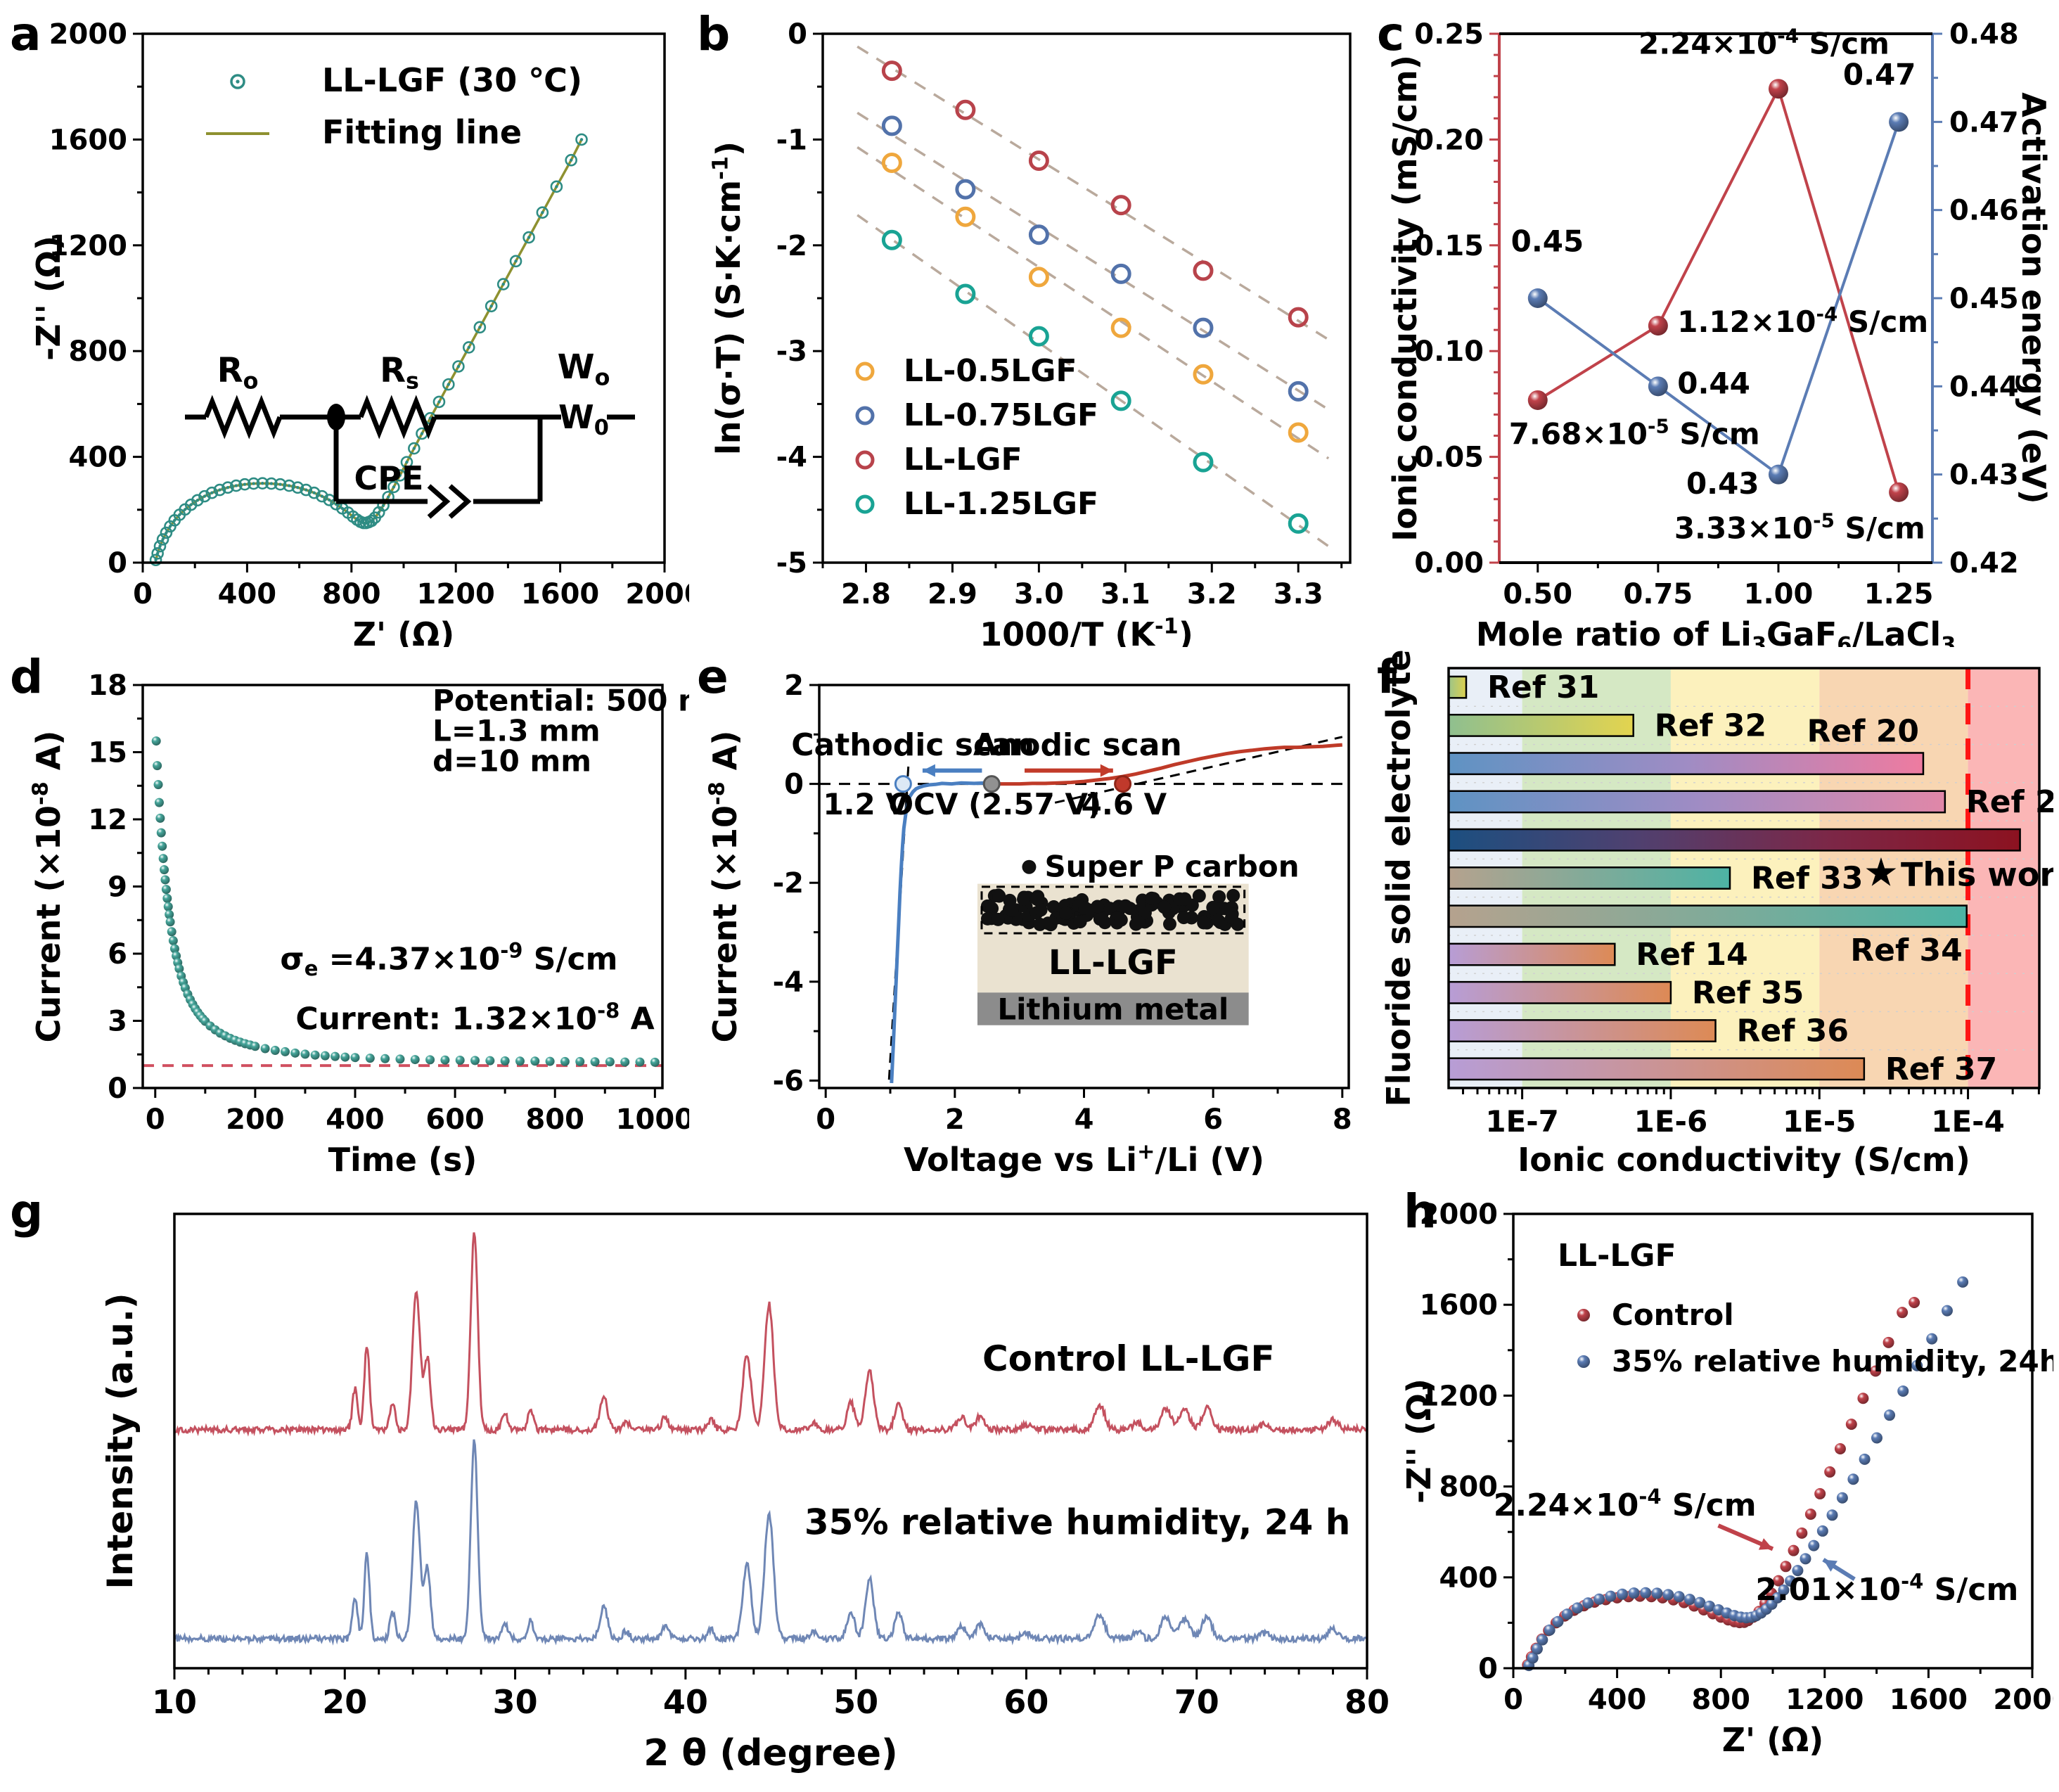  I want to click on x-tick-label: 3.2, so click(1212, 594).